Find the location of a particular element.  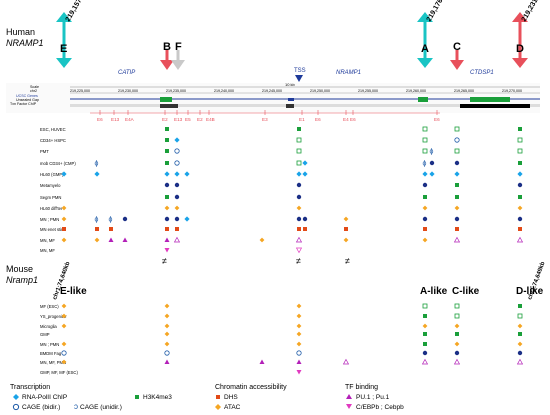

peak-label: E1 is located at coordinates (302, 119).